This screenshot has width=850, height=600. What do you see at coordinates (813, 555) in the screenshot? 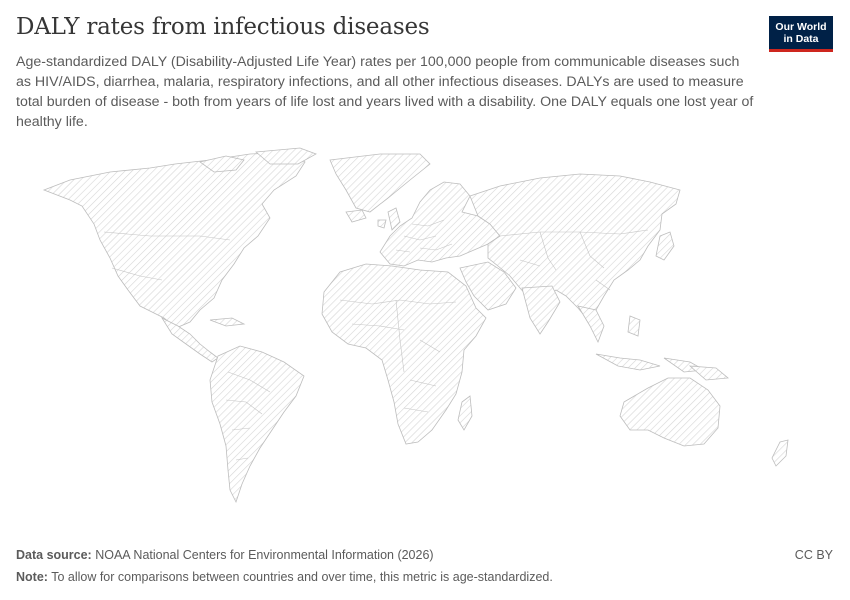
I see `license-link: CC BY` at bounding box center [813, 555].